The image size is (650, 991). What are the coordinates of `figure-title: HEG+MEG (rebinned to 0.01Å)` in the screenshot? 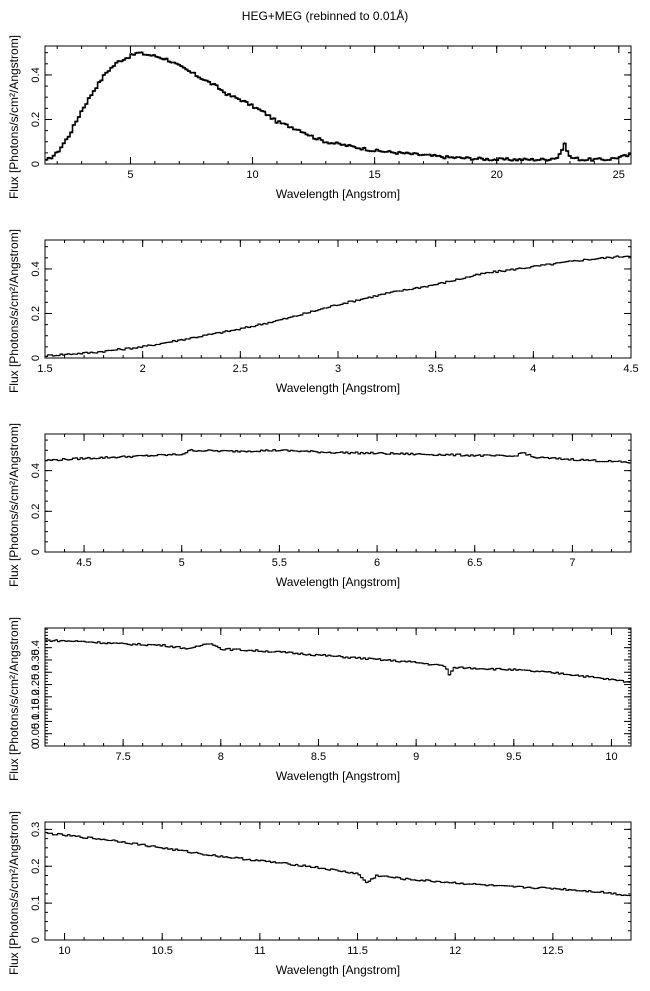 It's located at (325, 16).